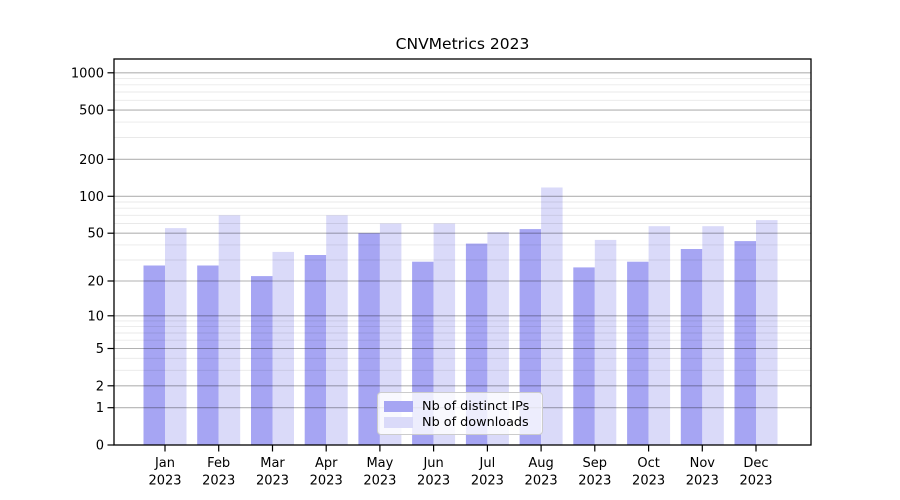 This screenshot has height=500, width=900. What do you see at coordinates (262, 360) in the screenshot?
I see `bar-distinct-ips-mar` at bounding box center [262, 360].